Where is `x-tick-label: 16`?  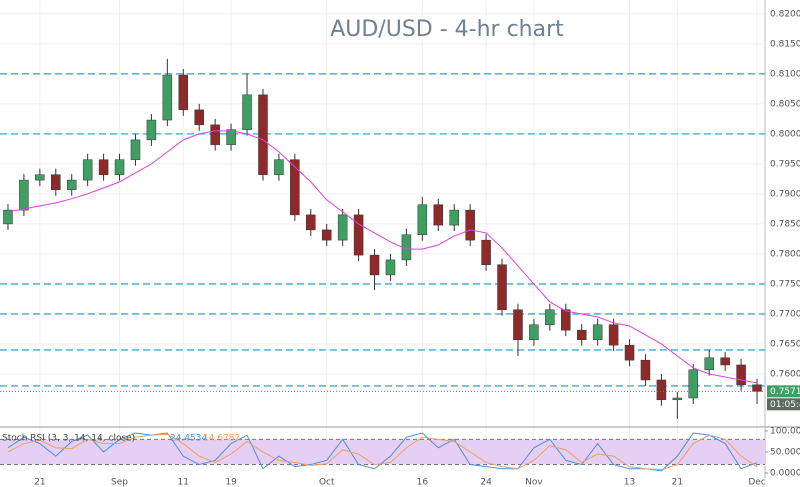
x-tick-label: 16 is located at coordinates (423, 482).